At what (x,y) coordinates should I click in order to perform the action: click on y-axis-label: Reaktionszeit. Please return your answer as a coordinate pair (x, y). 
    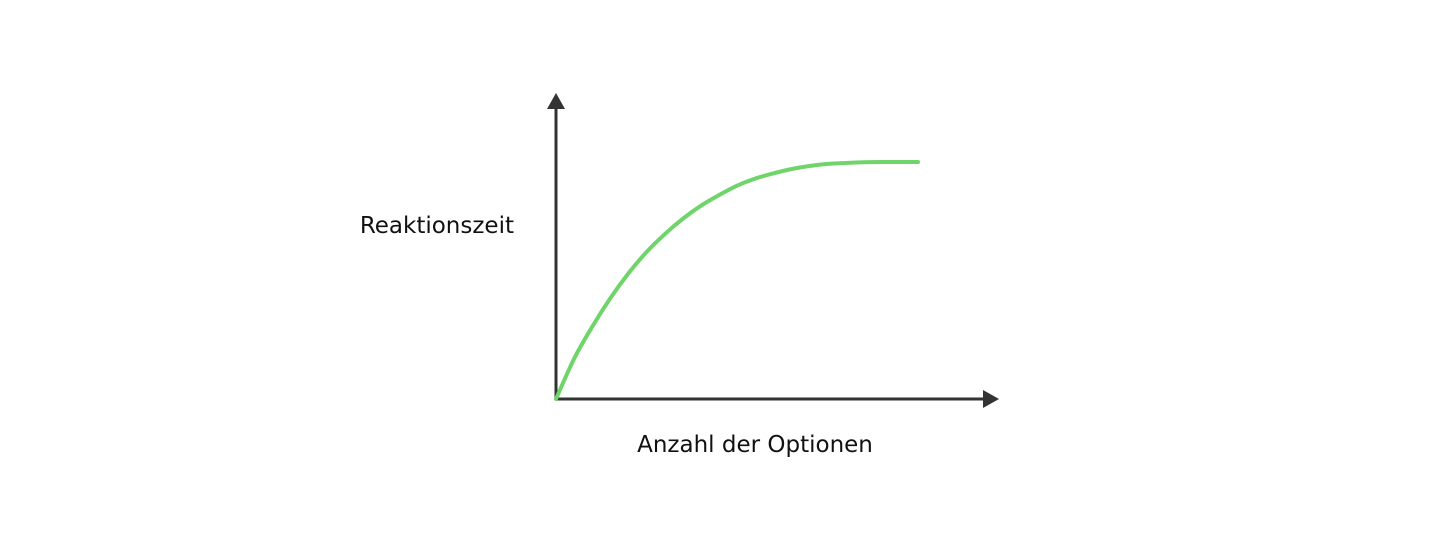
    Looking at the image, I should click on (436, 226).